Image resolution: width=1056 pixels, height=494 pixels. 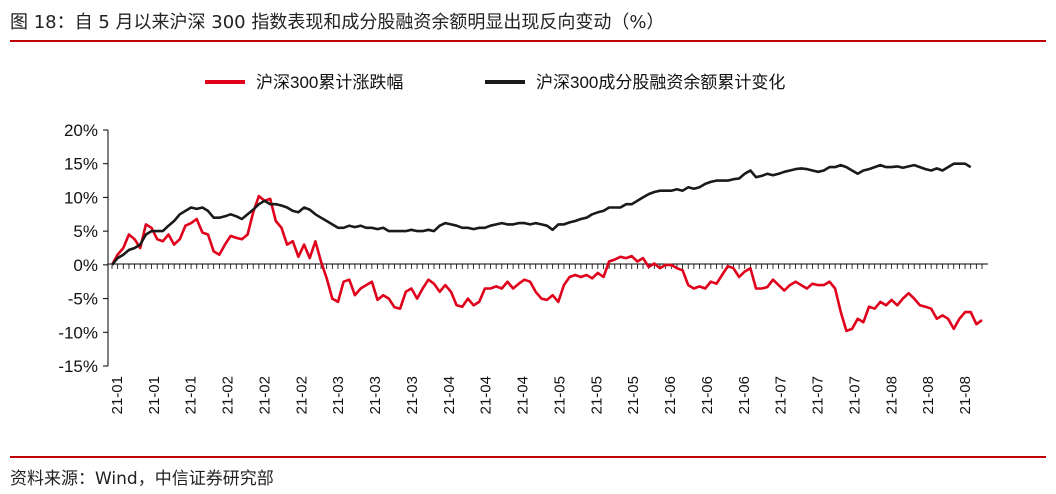 What do you see at coordinates (85, 265) in the screenshot?
I see `y-tick-label: 0%` at bounding box center [85, 265].